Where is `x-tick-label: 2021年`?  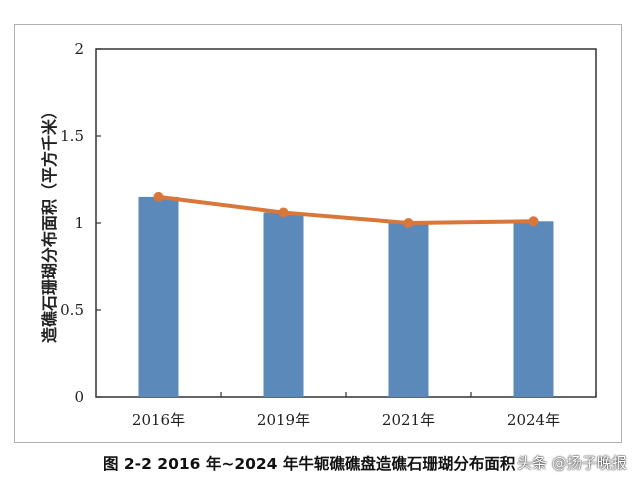 x-tick-label: 2021年 is located at coordinates (408, 420).